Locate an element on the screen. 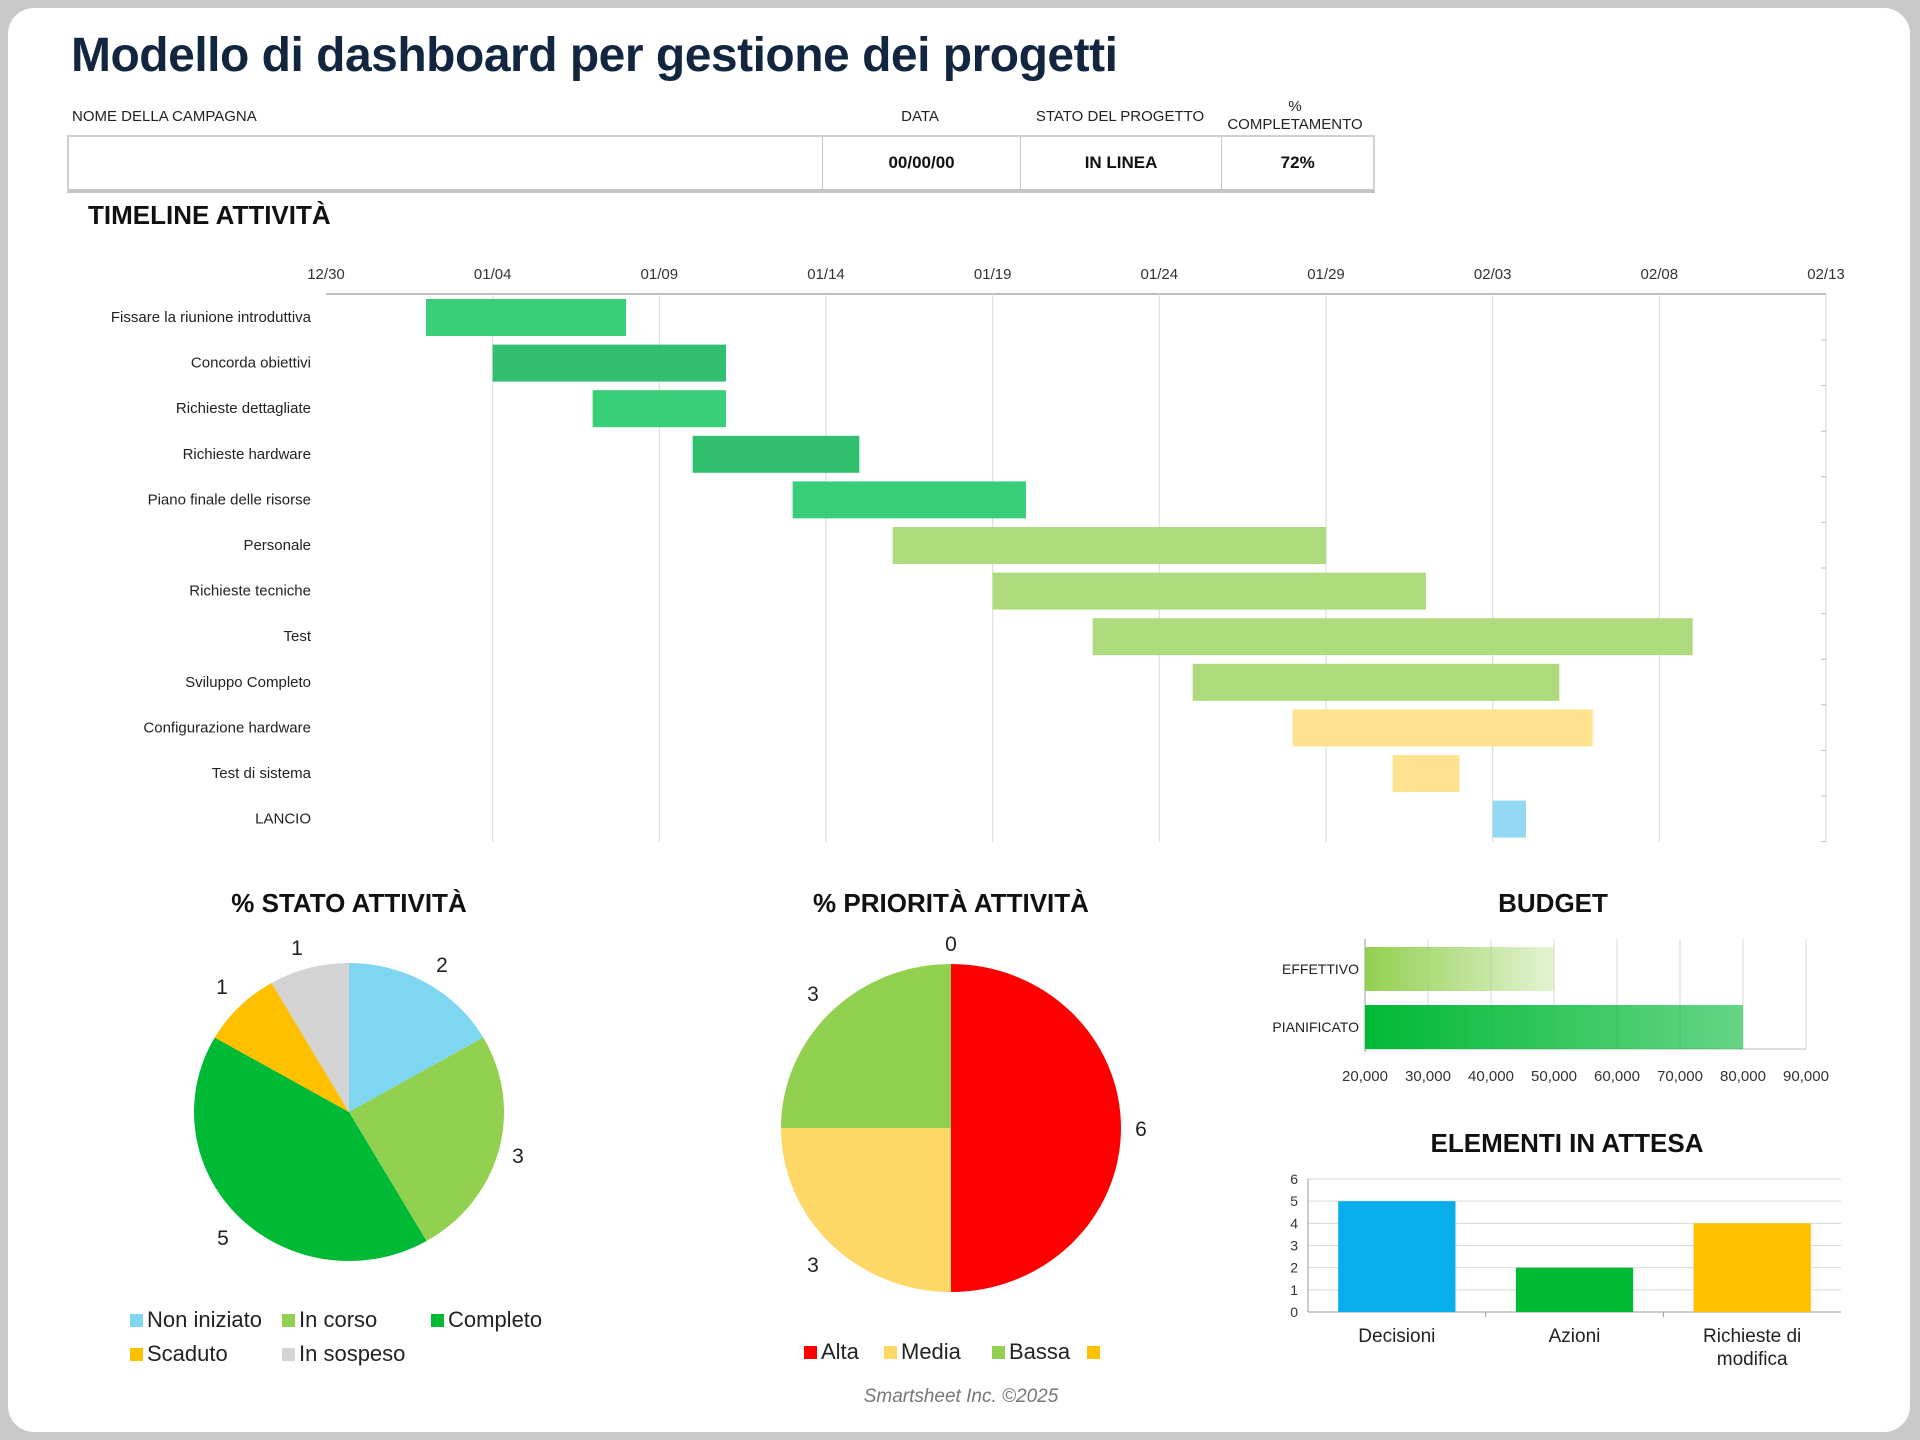 The width and height of the screenshot is (1920, 1440). task-label: Fissare la riunione introduttiva is located at coordinates (211, 317).